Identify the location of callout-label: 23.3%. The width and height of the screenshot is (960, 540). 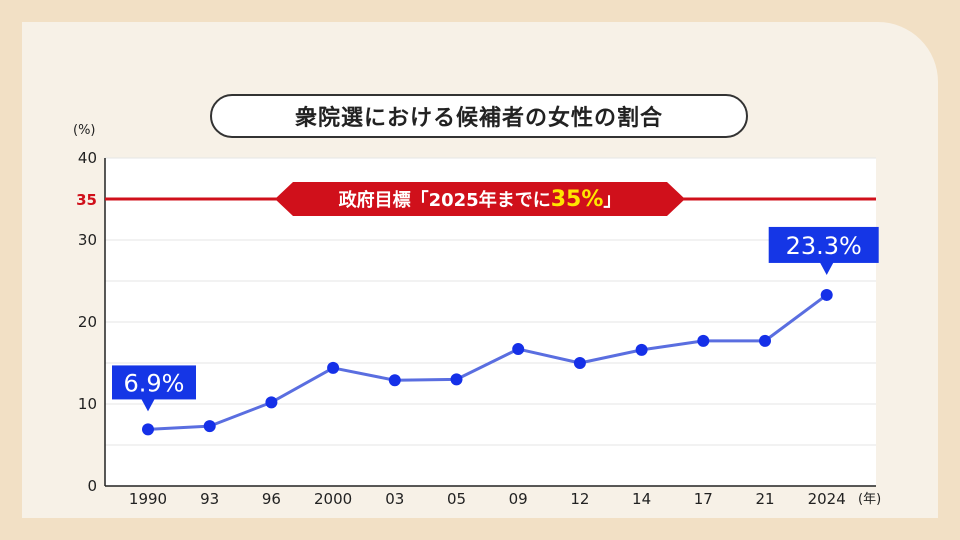
(824, 246).